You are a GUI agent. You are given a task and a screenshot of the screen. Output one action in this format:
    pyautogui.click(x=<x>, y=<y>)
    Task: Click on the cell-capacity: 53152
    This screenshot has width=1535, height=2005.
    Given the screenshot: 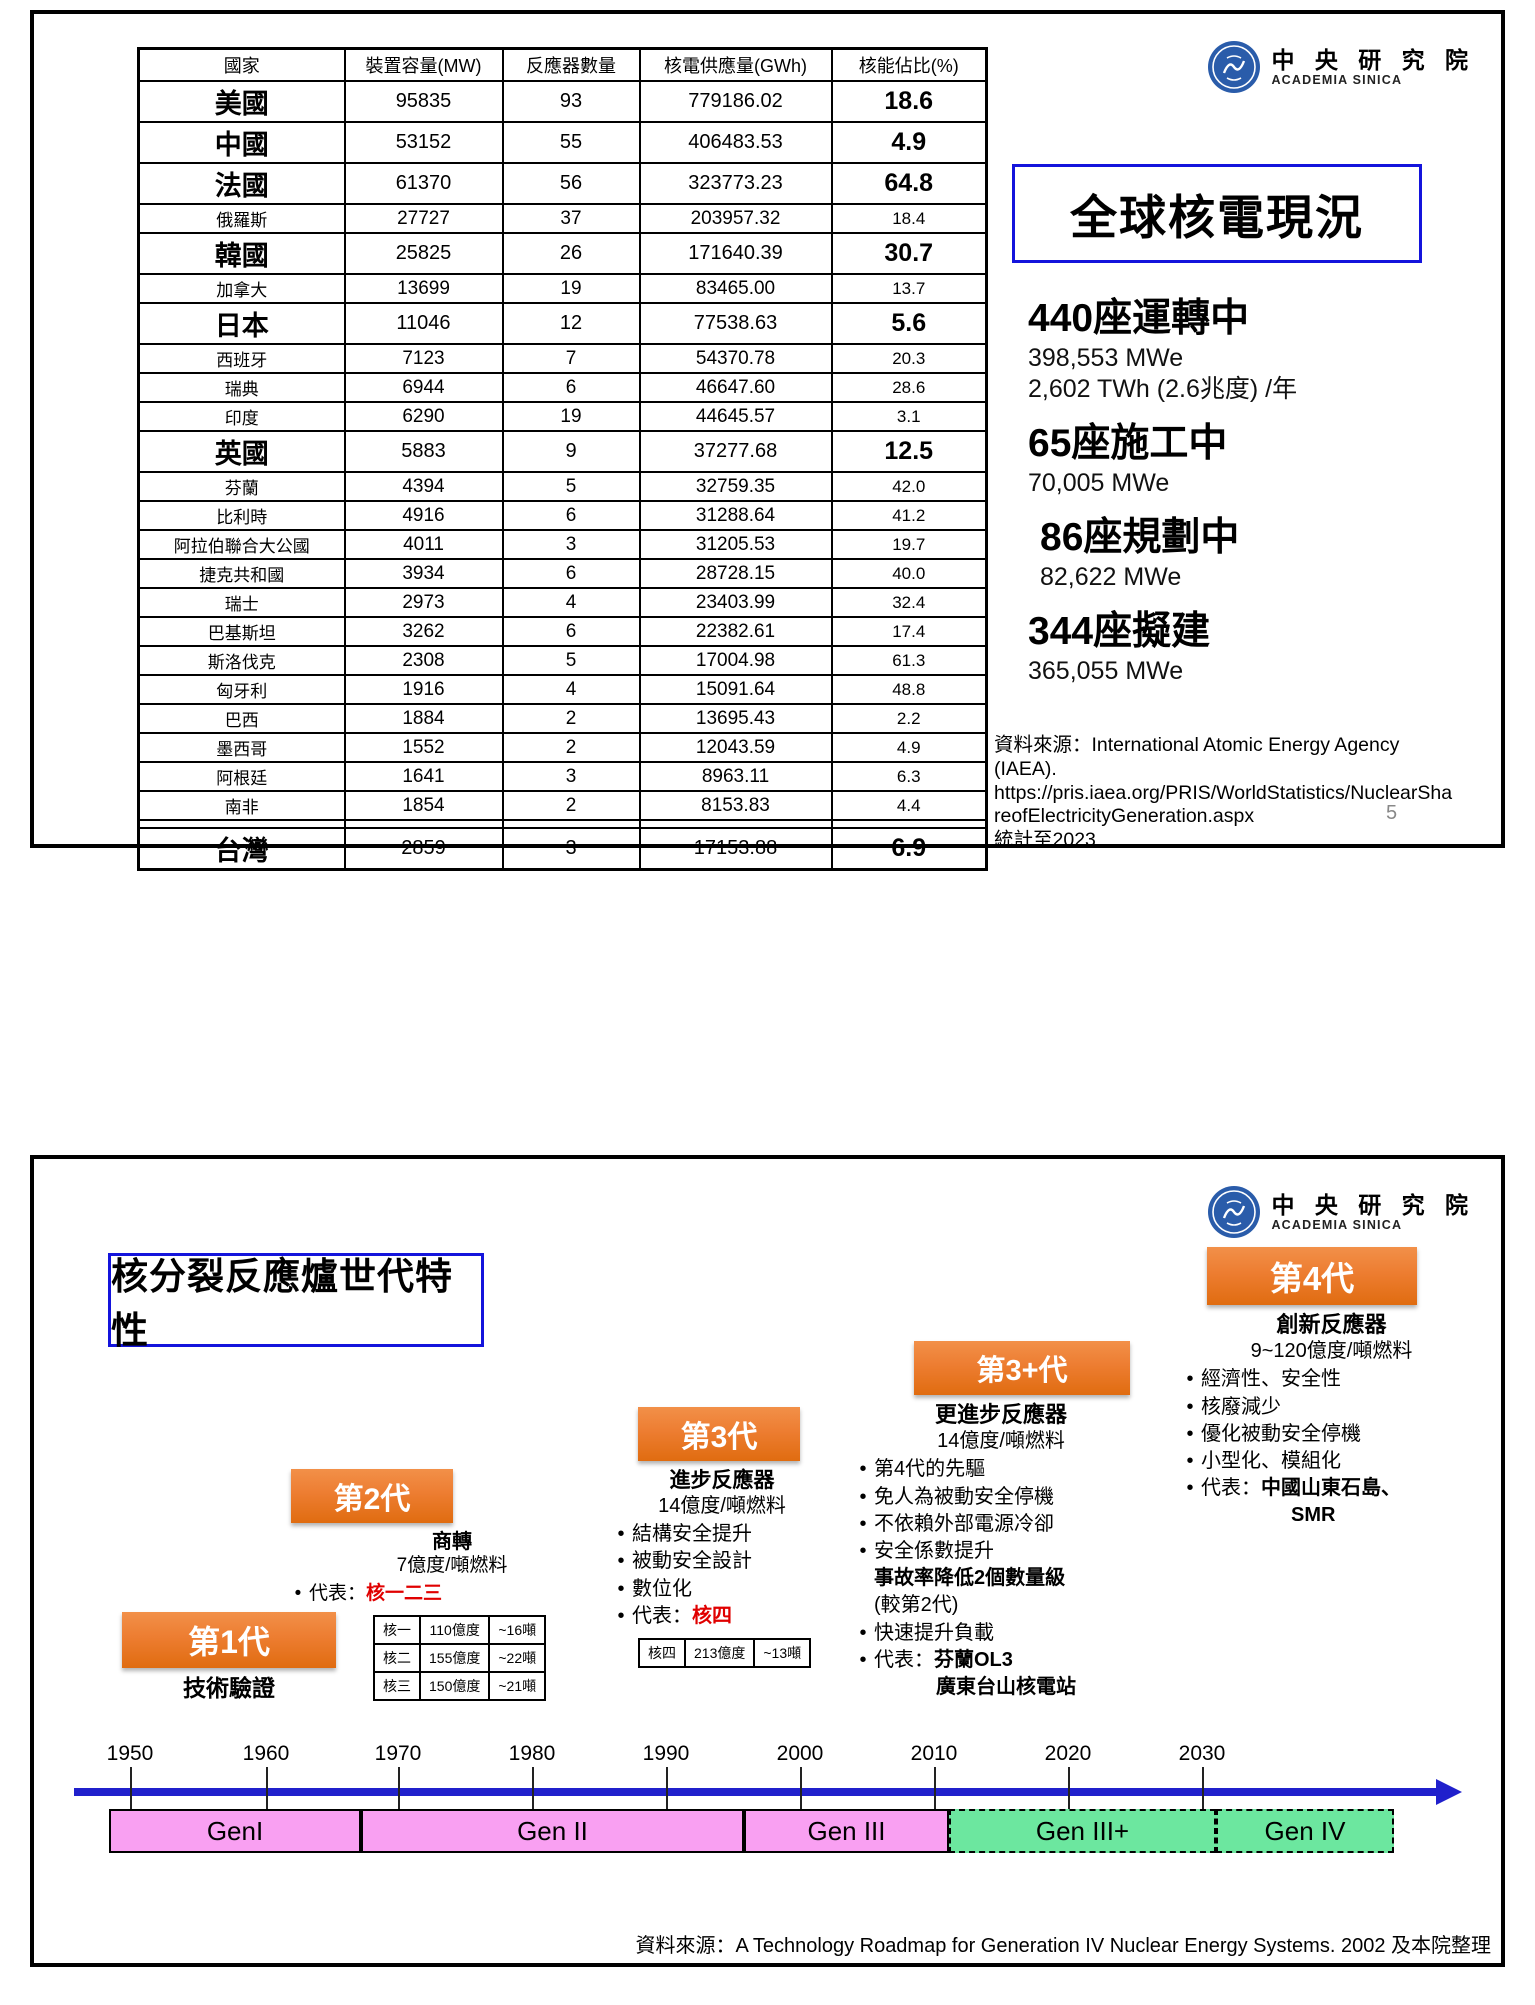 What is the action you would take?
    pyautogui.click(x=423, y=142)
    